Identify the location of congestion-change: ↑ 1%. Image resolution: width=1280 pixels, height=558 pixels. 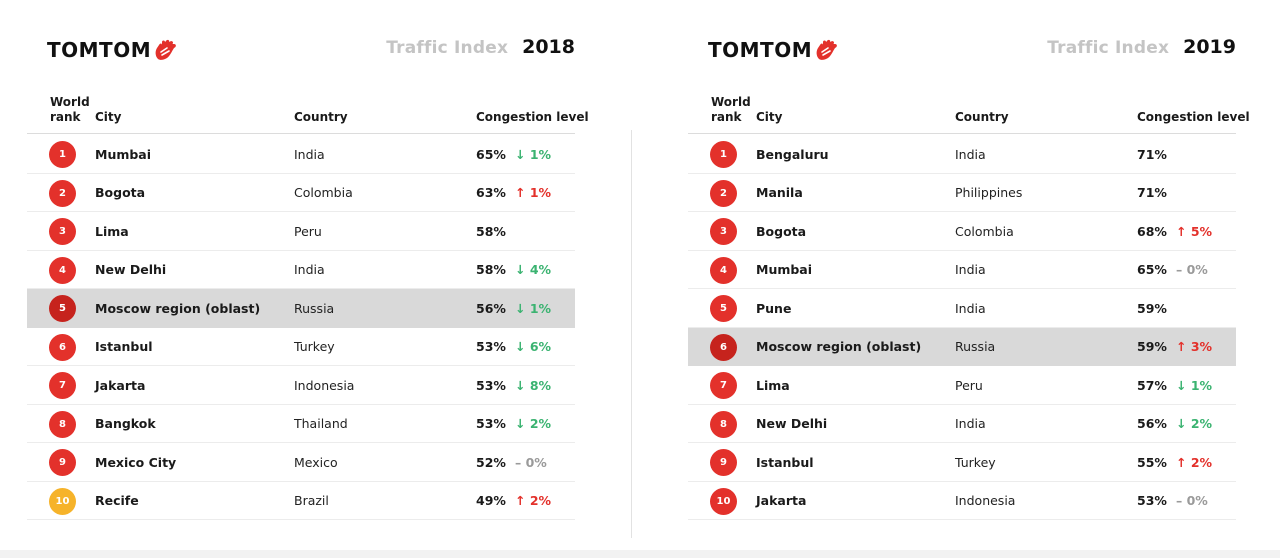
(533, 192).